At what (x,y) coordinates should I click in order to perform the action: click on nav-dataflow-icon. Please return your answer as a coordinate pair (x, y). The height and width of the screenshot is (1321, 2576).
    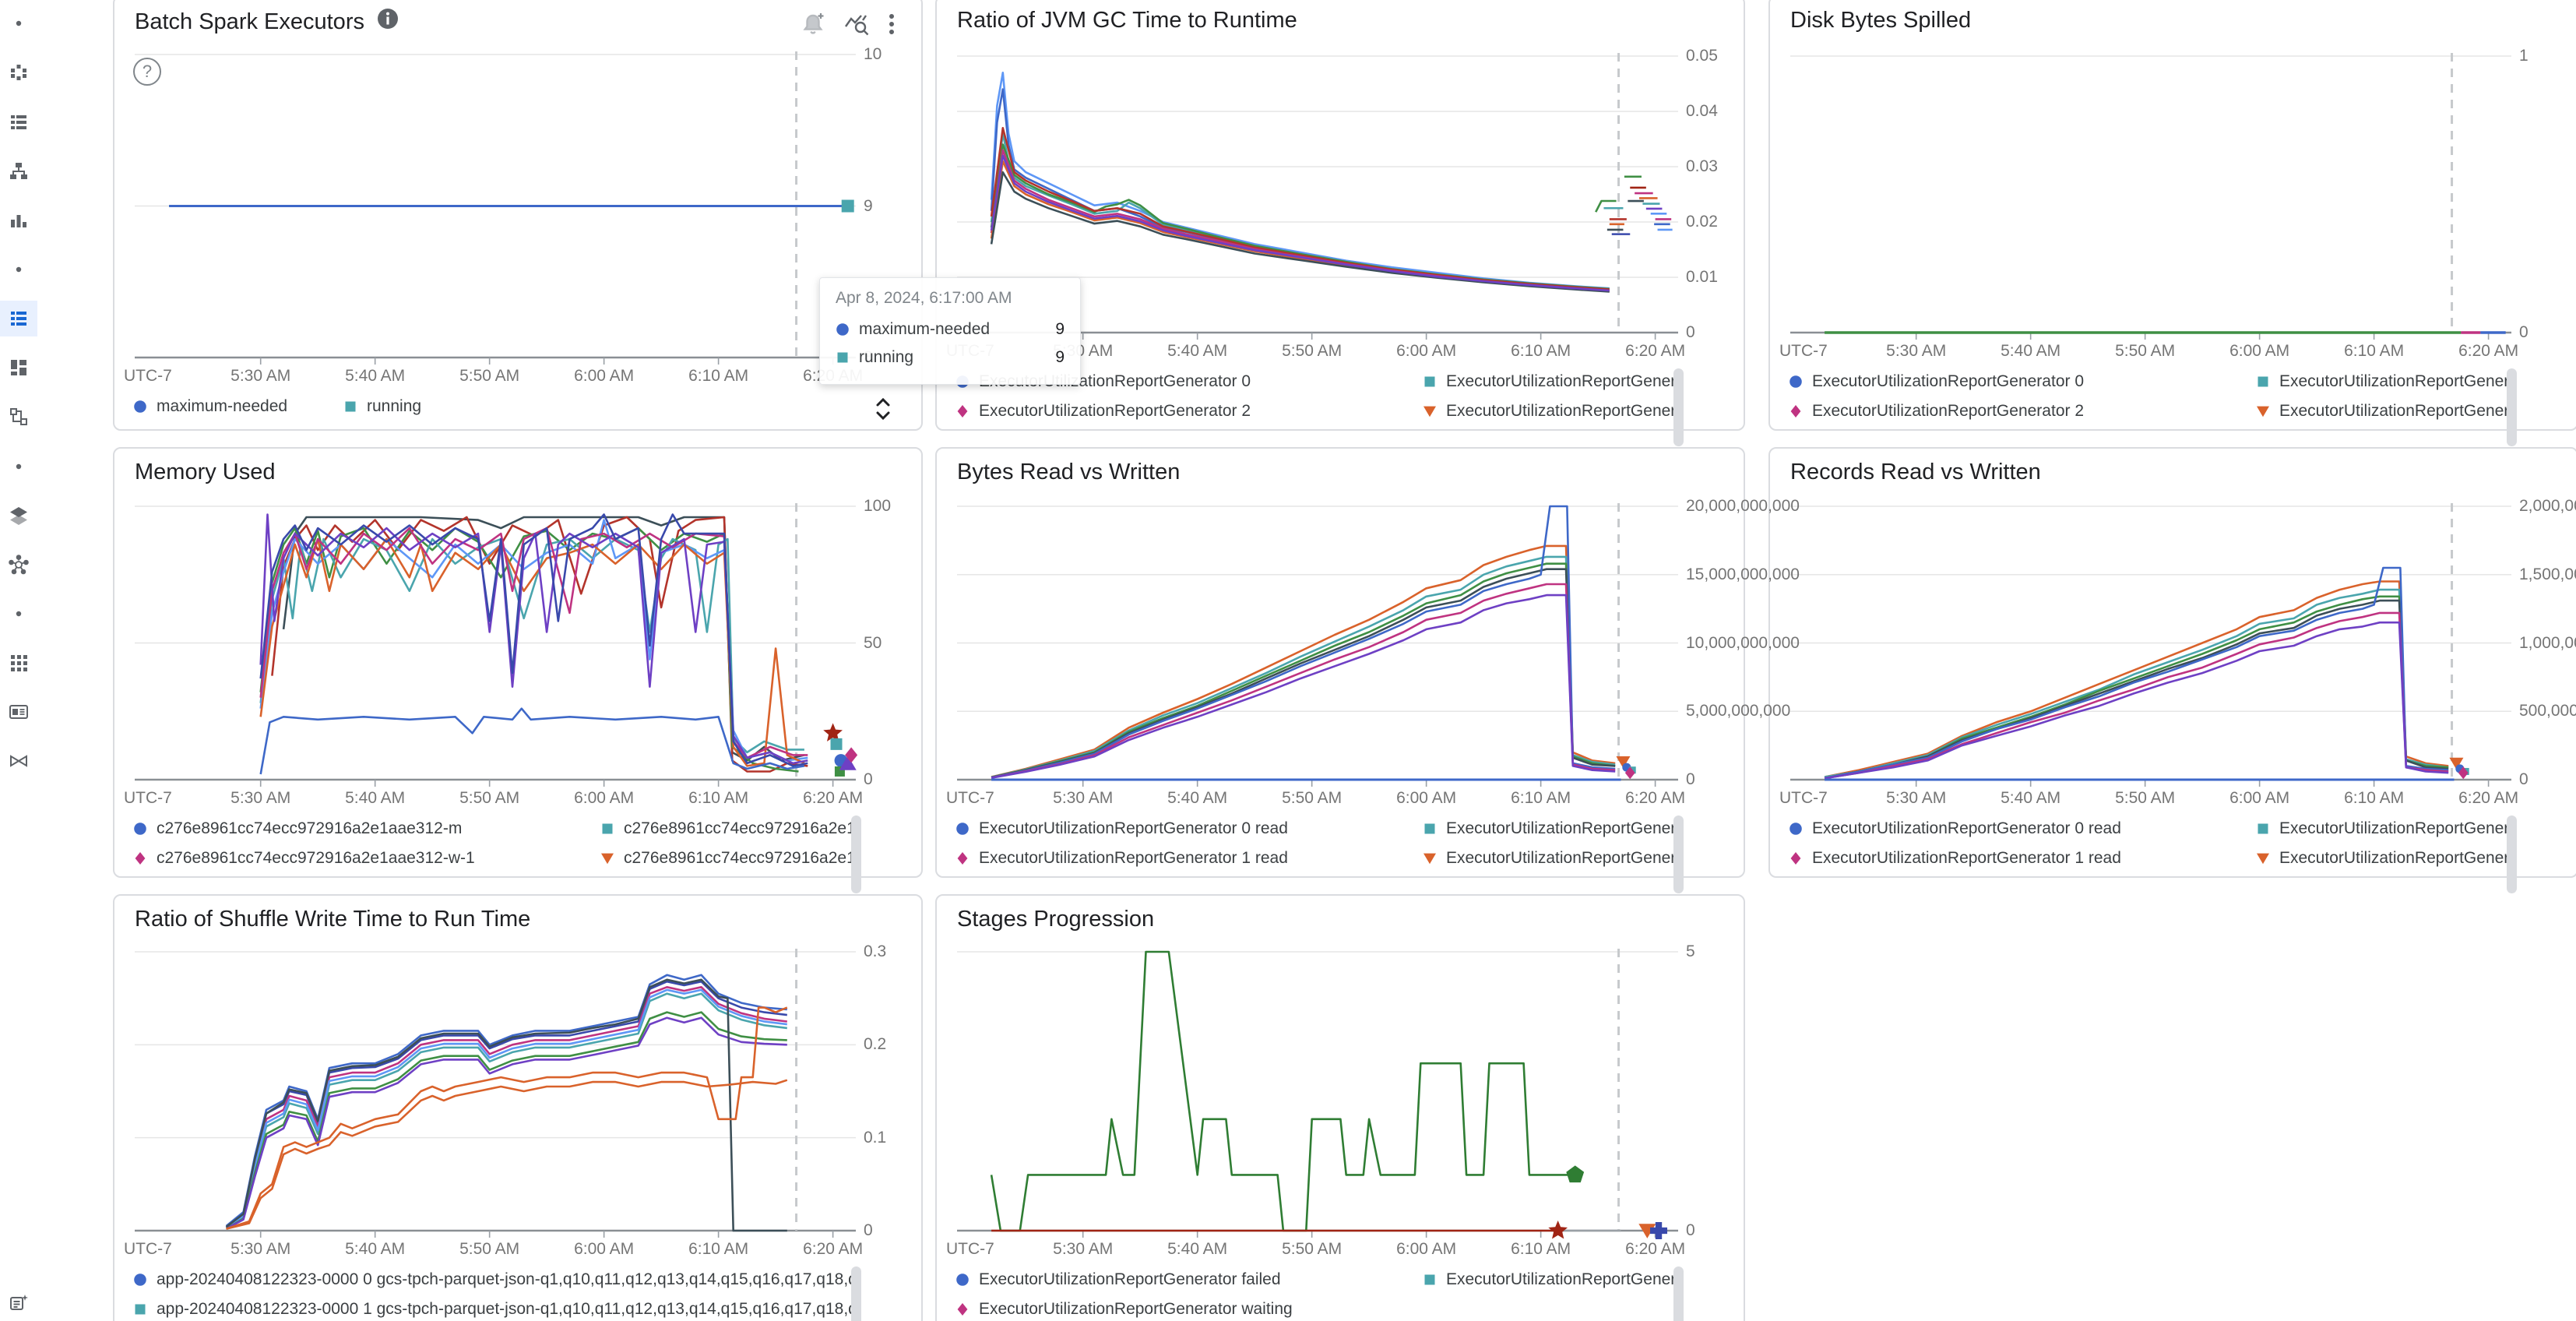
    Looking at the image, I should click on (18, 761).